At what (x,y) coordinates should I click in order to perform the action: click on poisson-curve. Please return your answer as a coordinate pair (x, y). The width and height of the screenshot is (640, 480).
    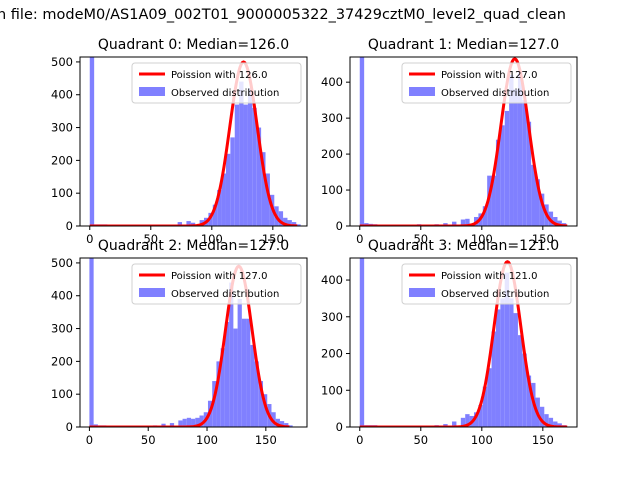
    Looking at the image, I should click on (463, 343).